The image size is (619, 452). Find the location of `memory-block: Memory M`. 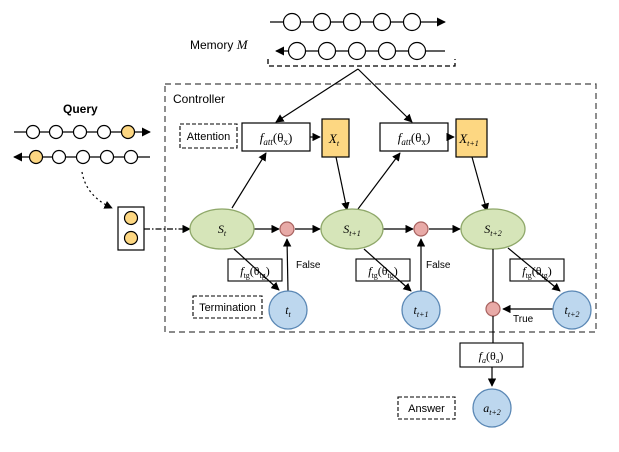

memory-block: Memory M is located at coordinates (323, 39).